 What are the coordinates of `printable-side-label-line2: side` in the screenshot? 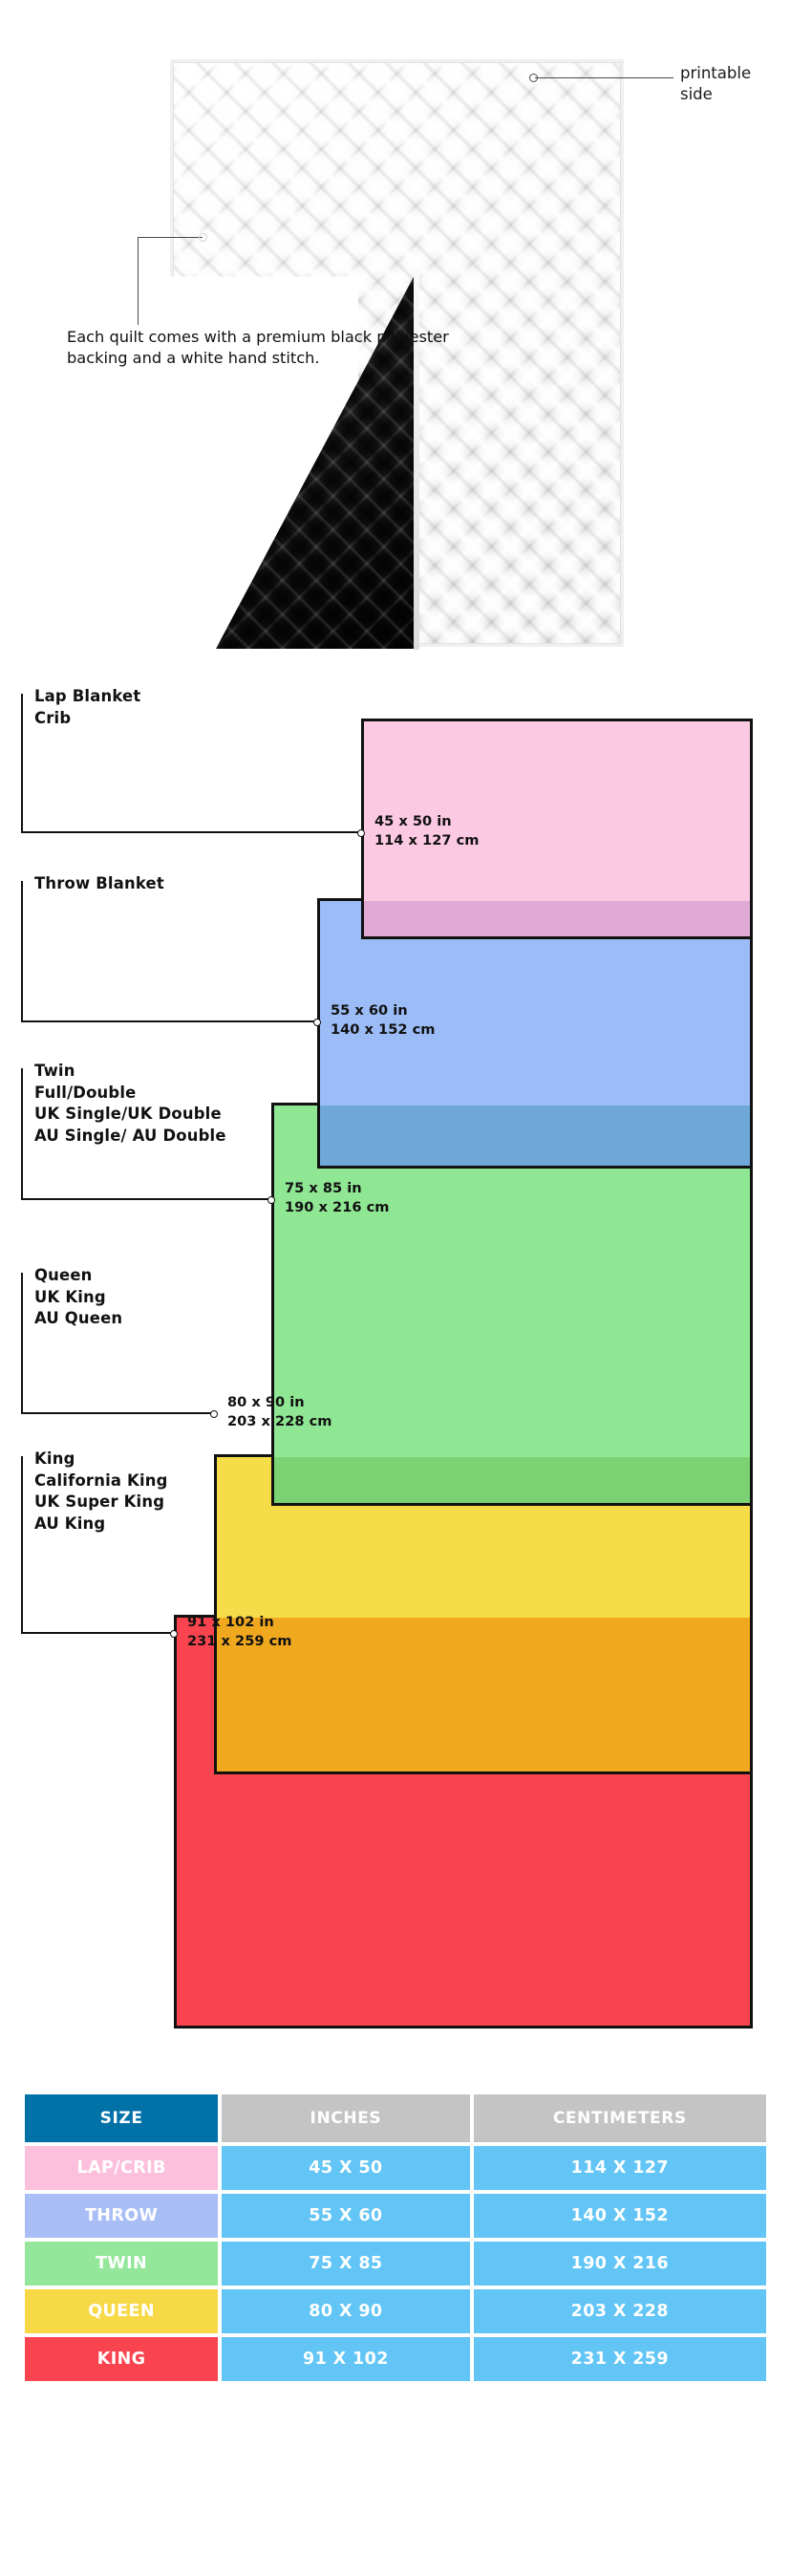 It's located at (696, 93).